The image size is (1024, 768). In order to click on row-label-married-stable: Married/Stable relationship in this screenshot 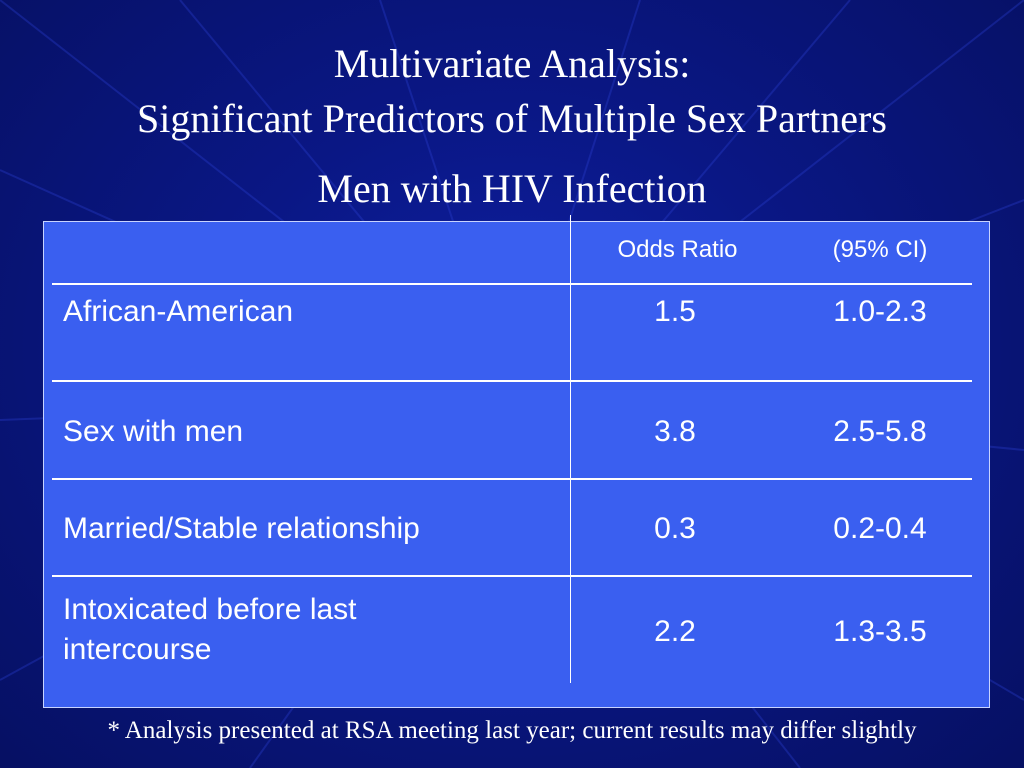, I will do `click(241, 528)`.